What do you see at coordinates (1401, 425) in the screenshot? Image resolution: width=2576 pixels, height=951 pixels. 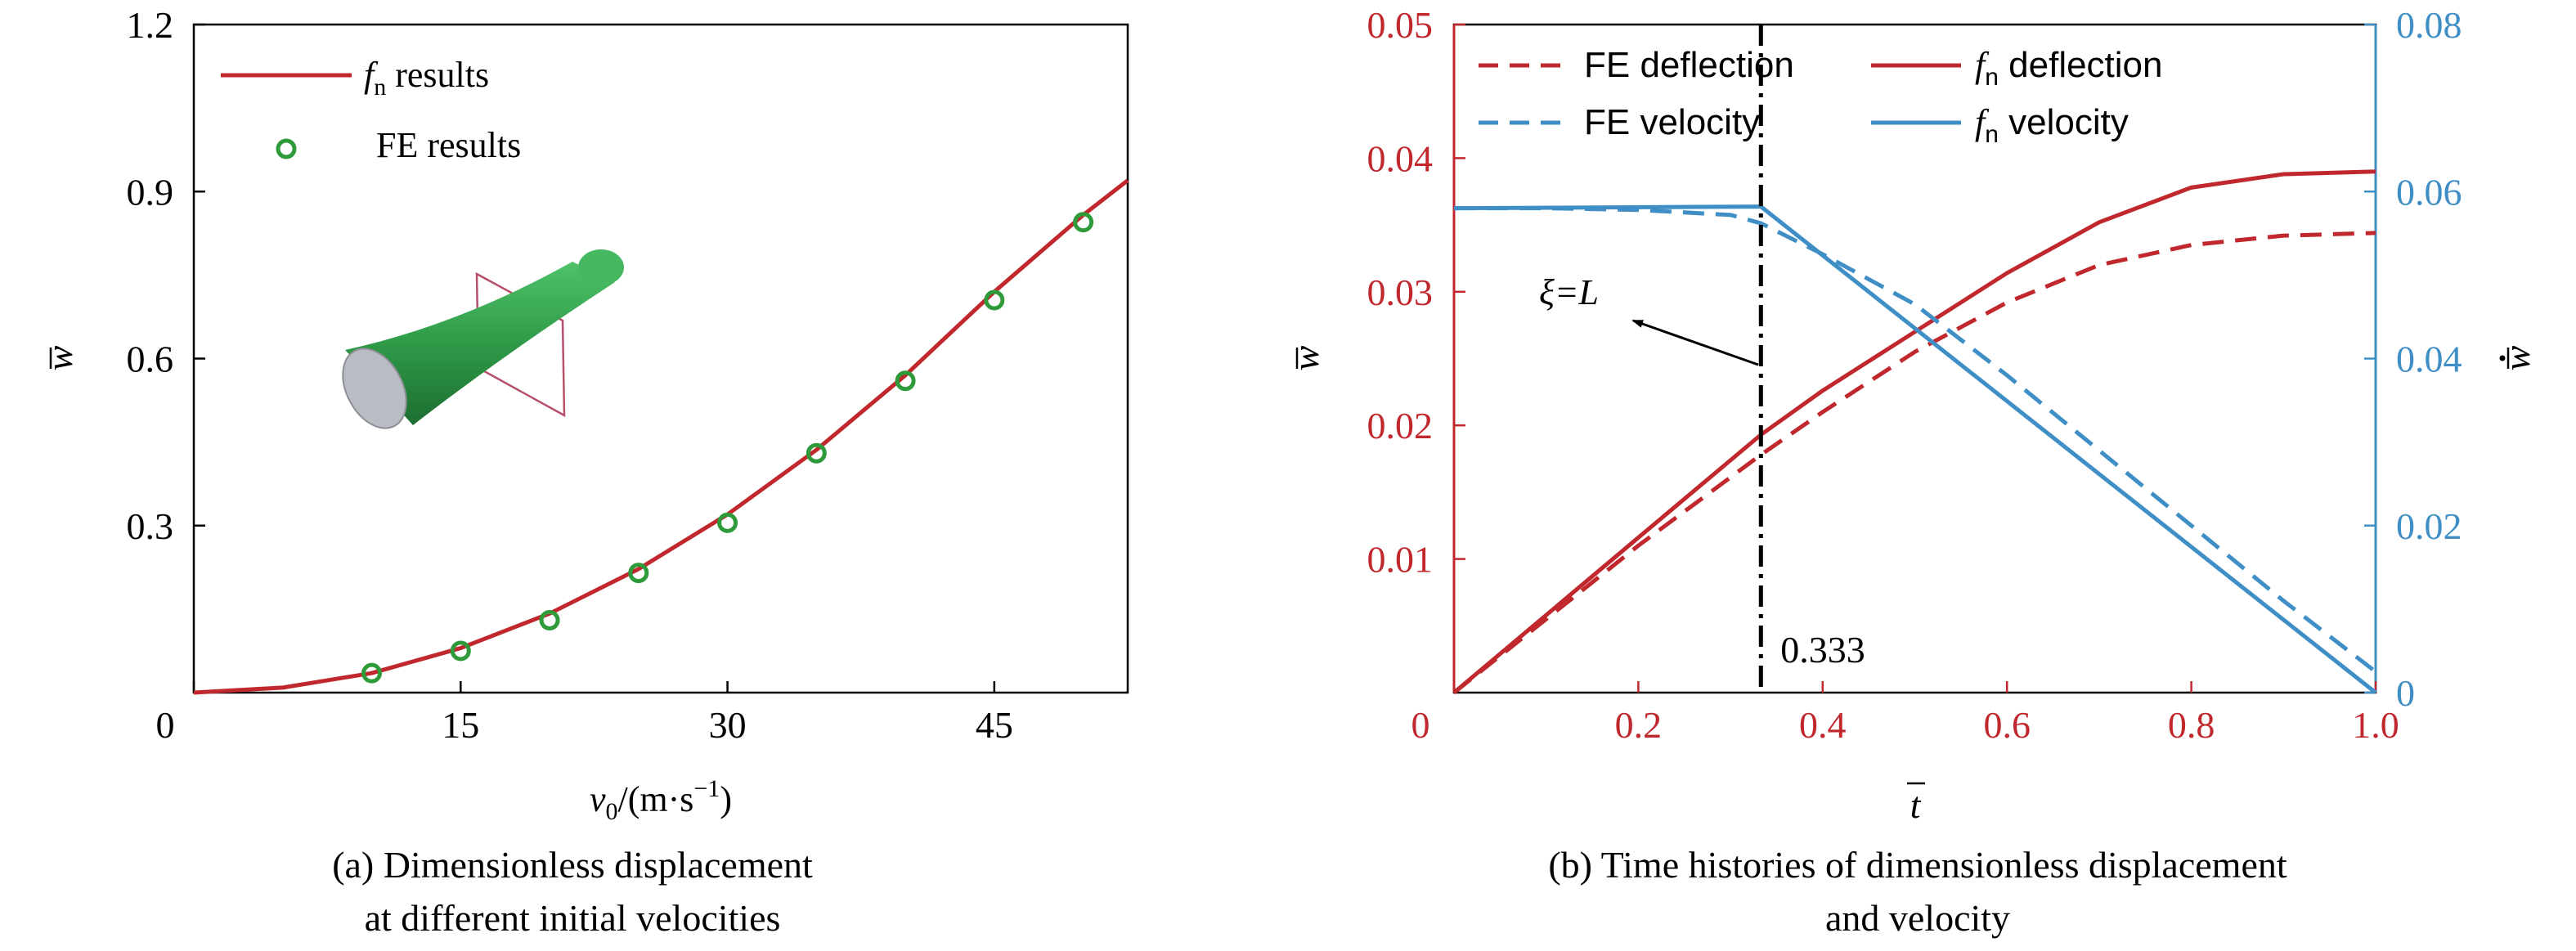 I see `left-y-tick-label: 0.02` at bounding box center [1401, 425].